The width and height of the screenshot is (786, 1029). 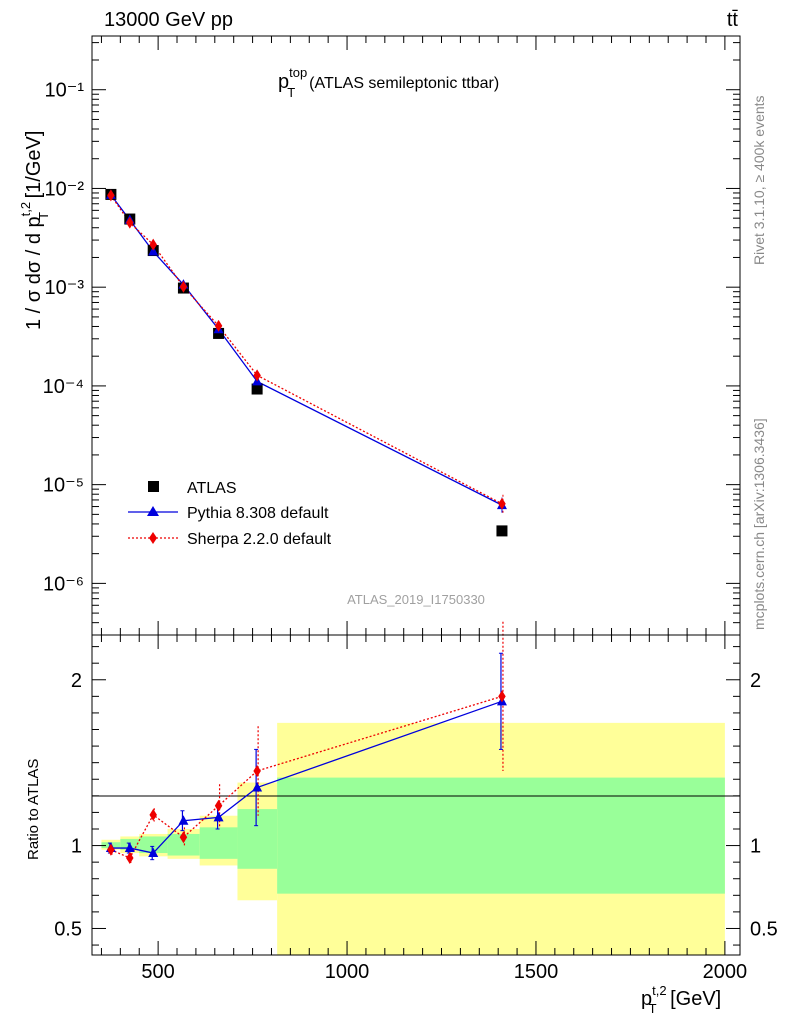 What do you see at coordinates (258, 513) in the screenshot?
I see `legend-label-pythia: Pythia 8.308 default` at bounding box center [258, 513].